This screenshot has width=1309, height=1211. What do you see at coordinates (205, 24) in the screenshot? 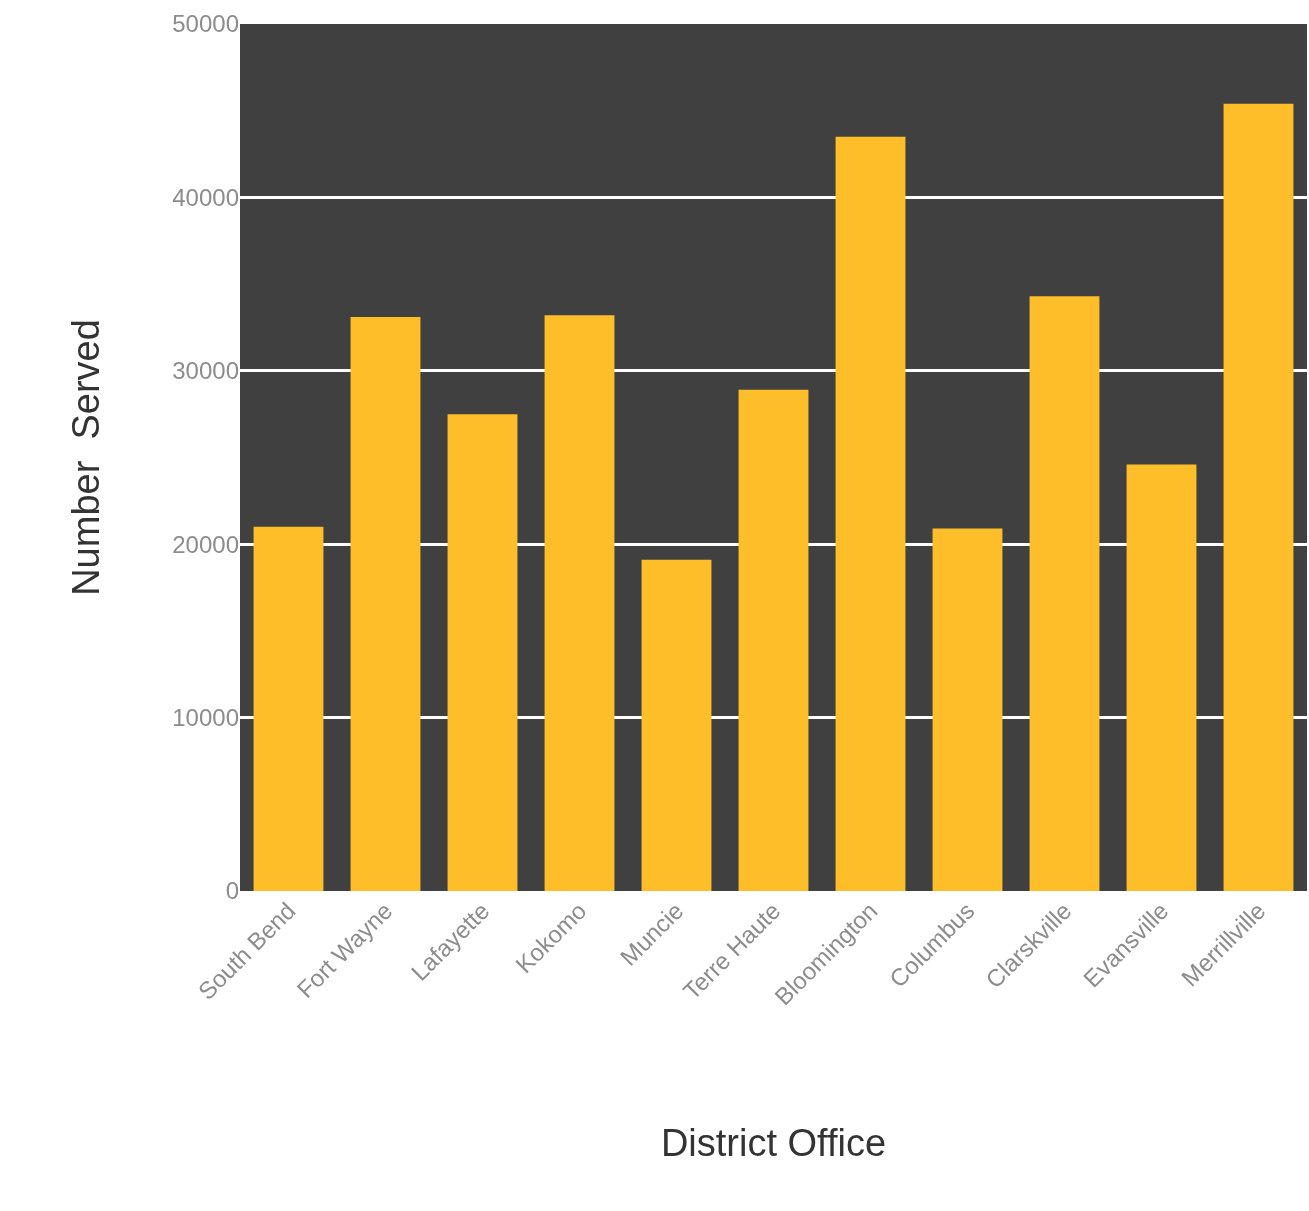
I see `y-tick-label: 50000` at bounding box center [205, 24].